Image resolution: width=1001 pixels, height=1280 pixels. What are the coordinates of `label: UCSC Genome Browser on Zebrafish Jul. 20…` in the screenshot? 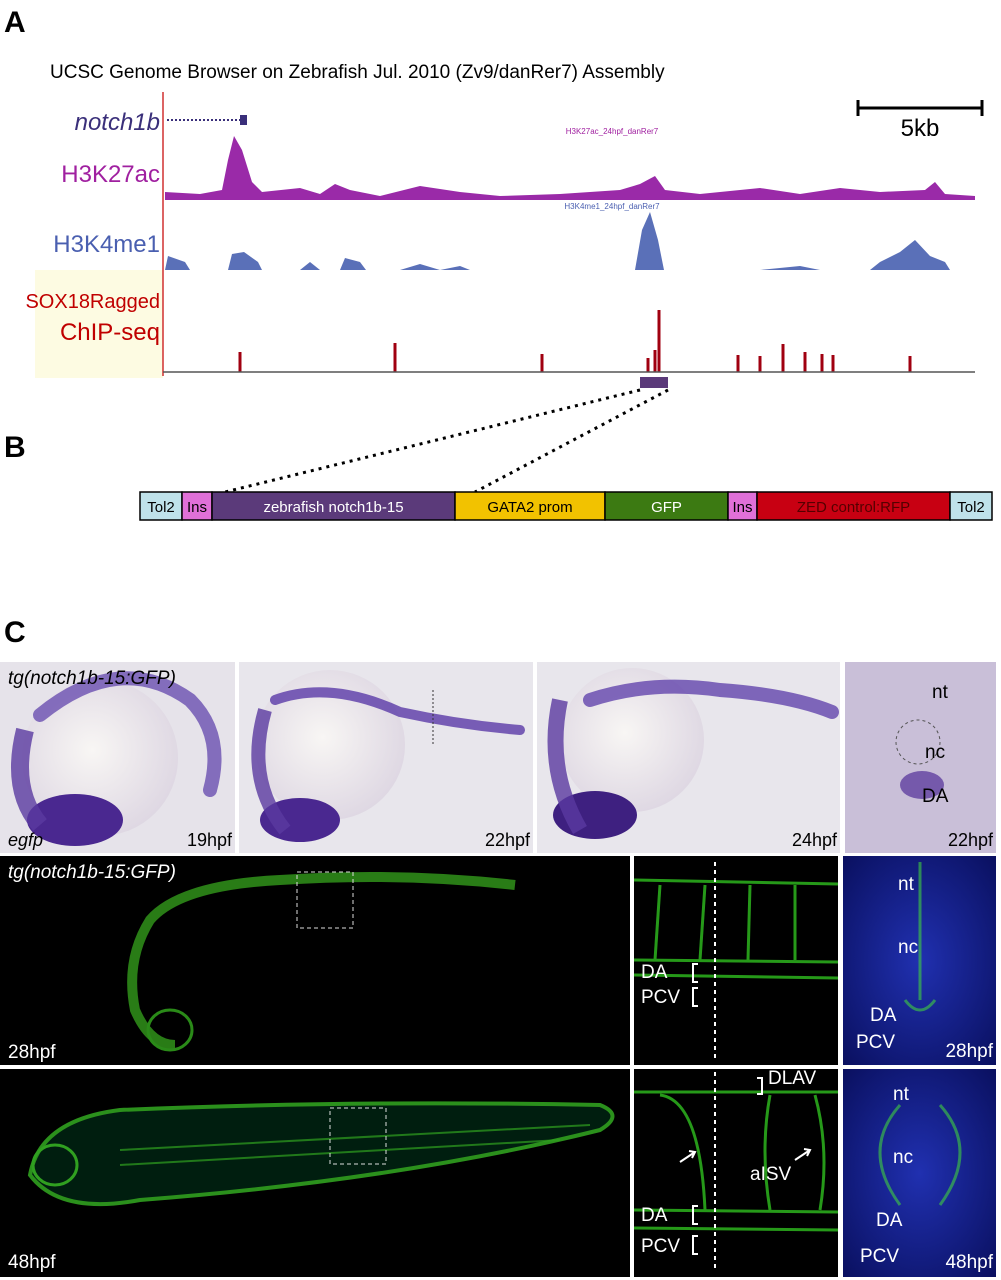 It's located at (357, 72).